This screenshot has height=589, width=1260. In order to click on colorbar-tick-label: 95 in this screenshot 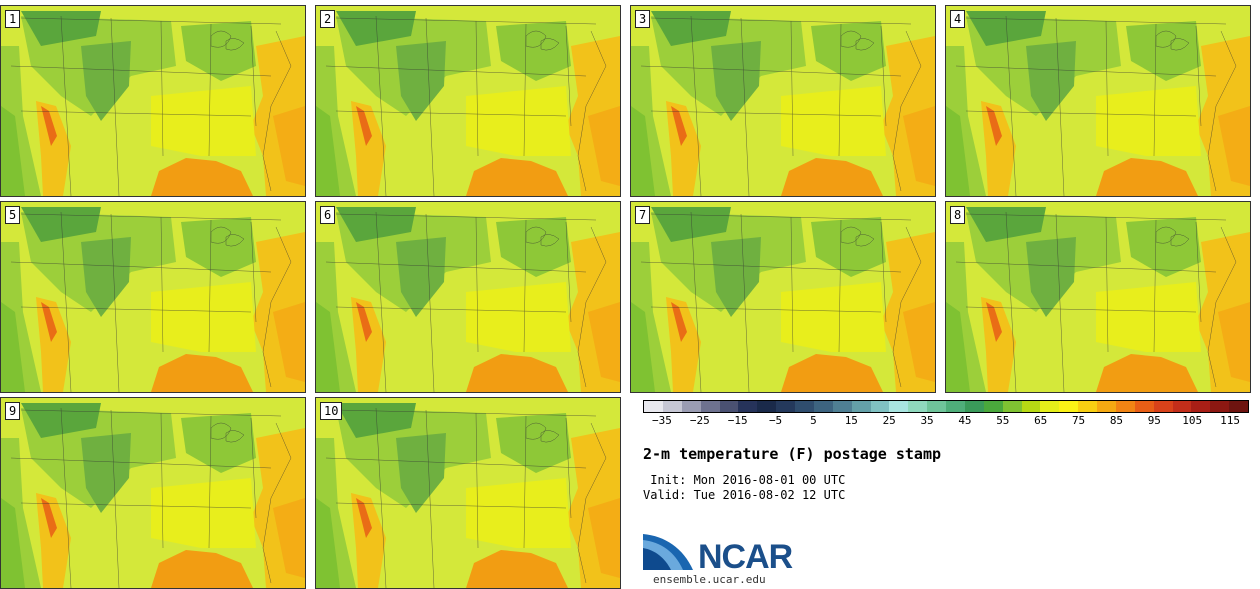, I will do `click(1154, 420)`.